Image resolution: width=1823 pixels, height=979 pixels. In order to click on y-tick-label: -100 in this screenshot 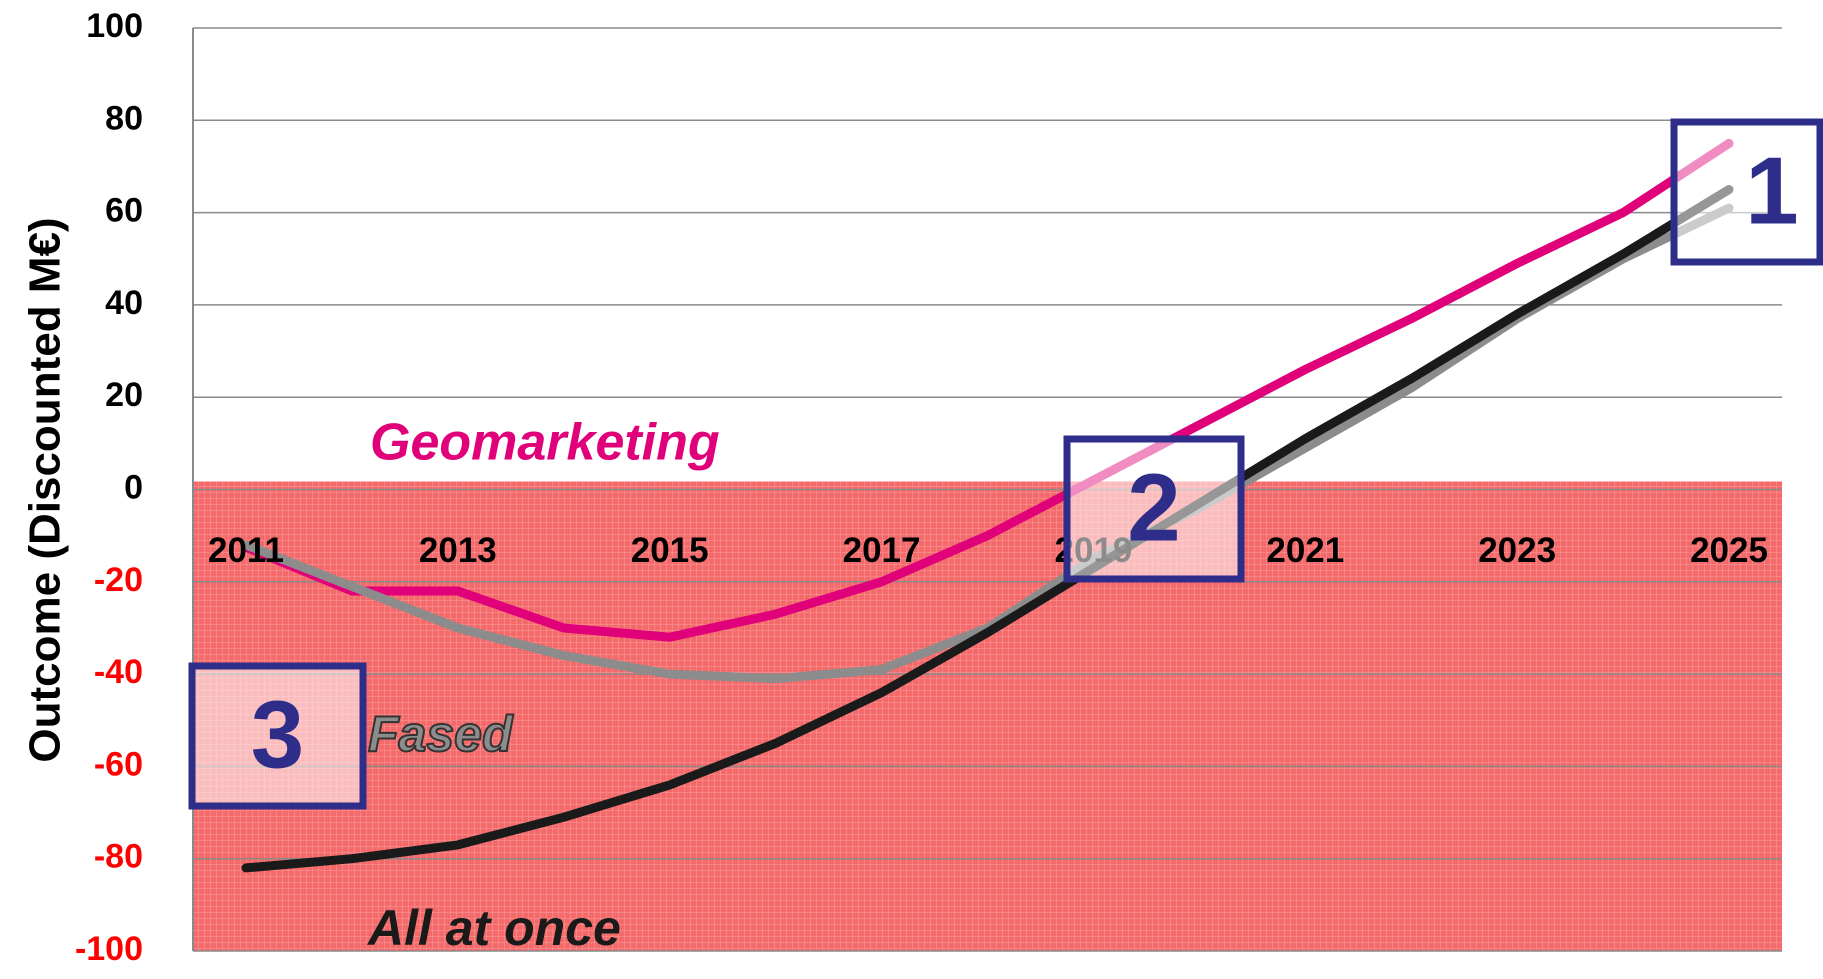, I will do `click(109, 949)`.